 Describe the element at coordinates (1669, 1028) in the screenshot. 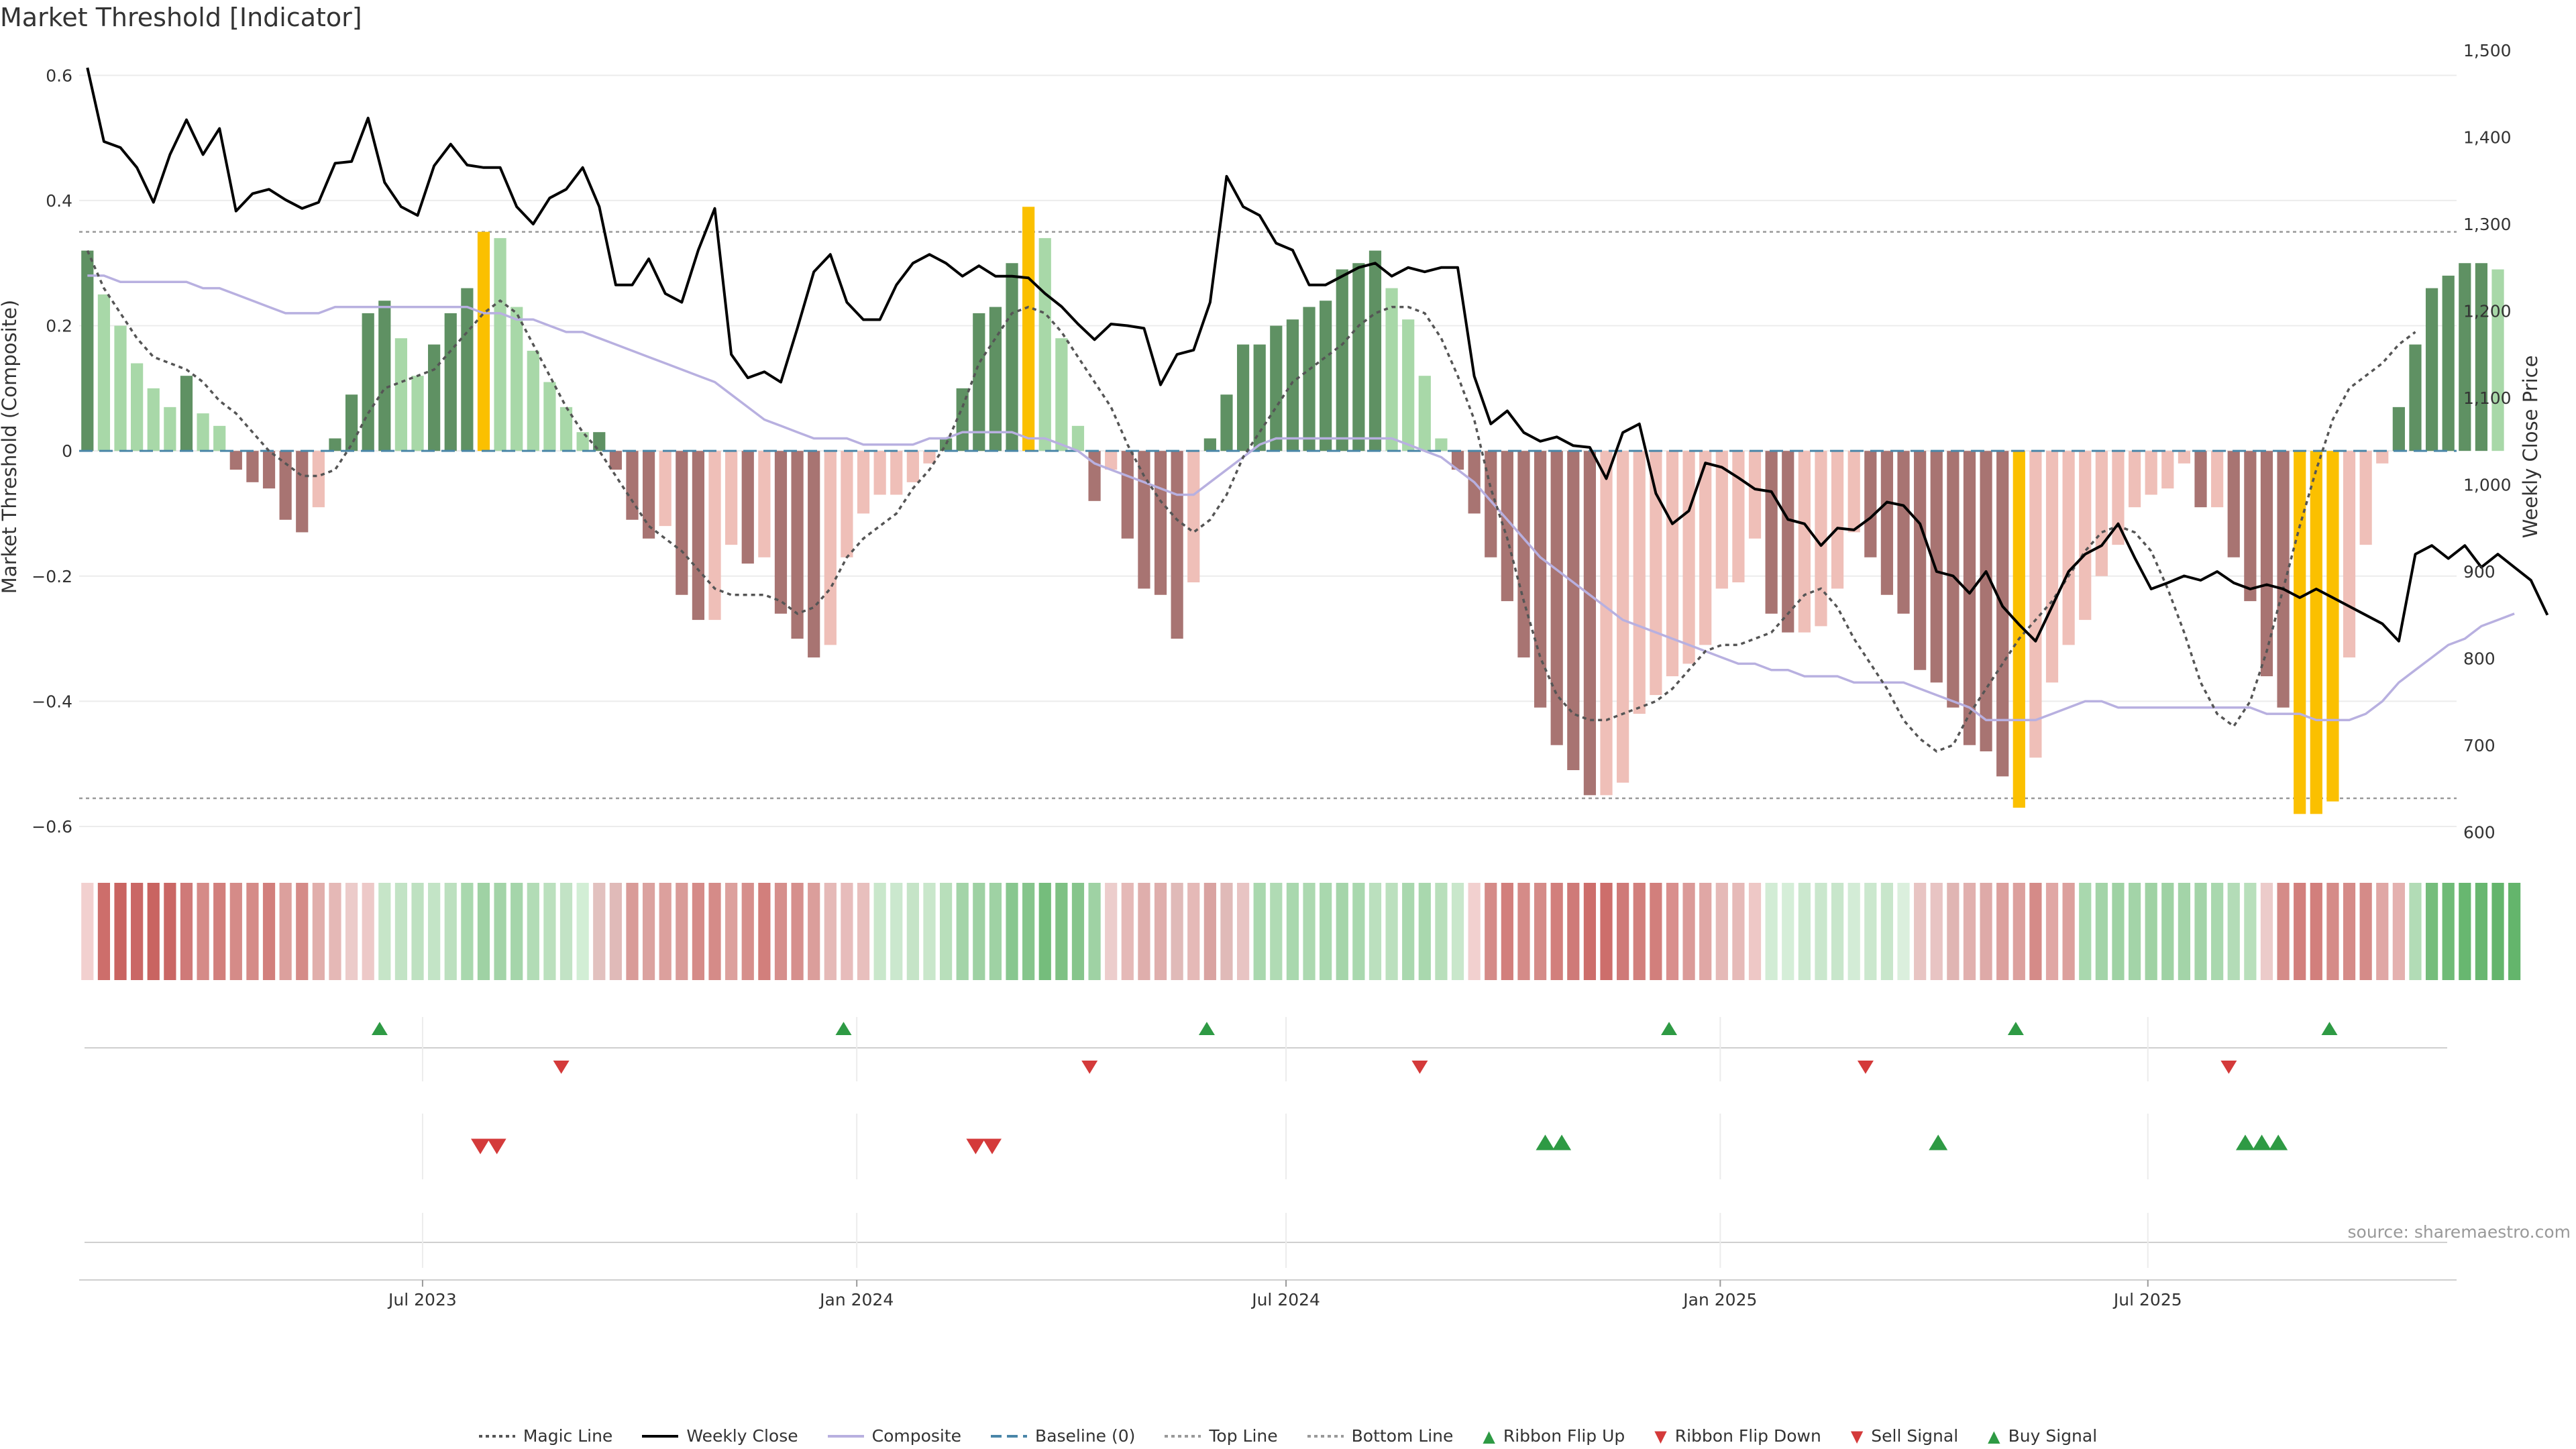

I see `ribbon-flip-up-marker` at that location.